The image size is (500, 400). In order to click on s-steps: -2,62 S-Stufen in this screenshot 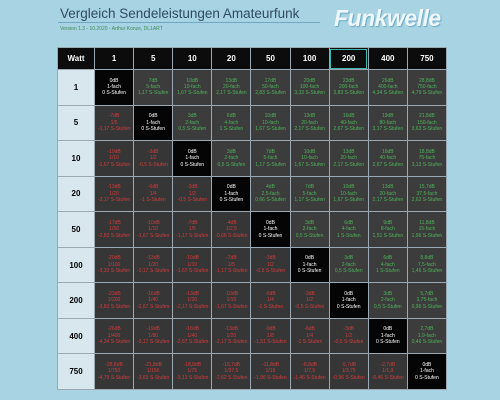, I will do `click(231, 377)`.